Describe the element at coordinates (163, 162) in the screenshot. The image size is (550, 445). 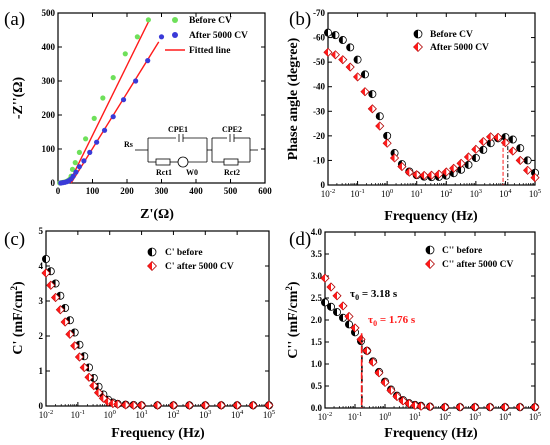
I see `circuit-resistor` at that location.